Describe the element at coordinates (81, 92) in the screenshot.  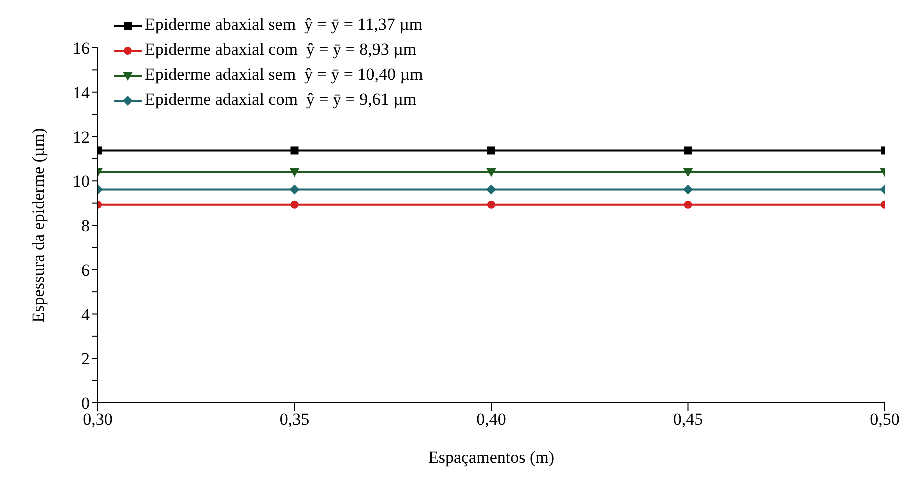
I see `y-tick-label: 14` at that location.